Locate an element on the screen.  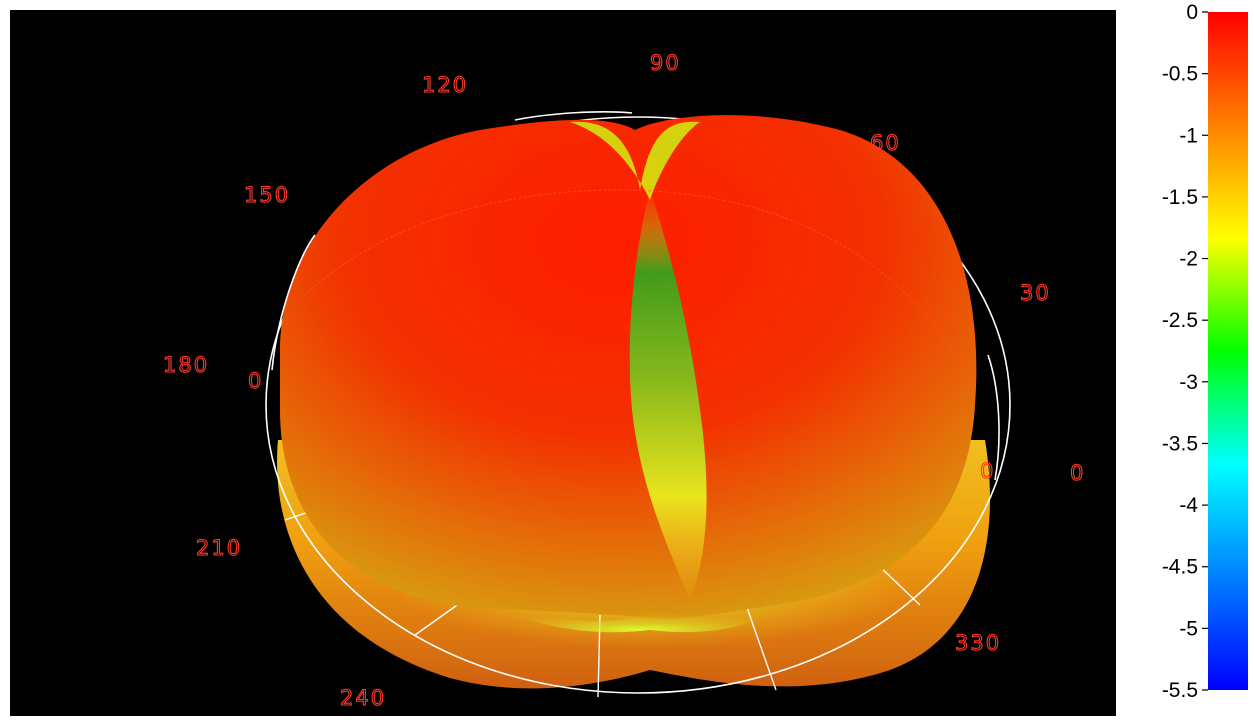
colorbar-tick-label: -0.5 is located at coordinates (1180, 74).